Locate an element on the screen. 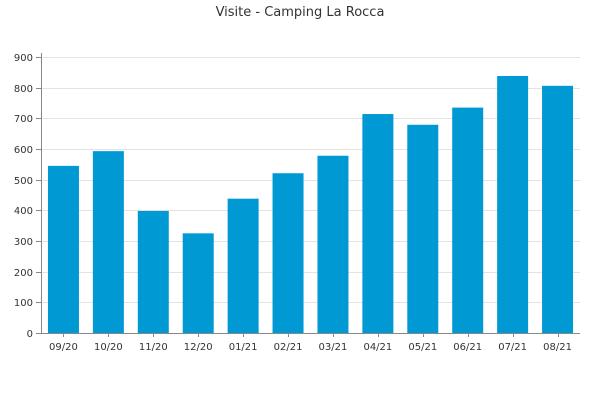 The image size is (600, 400). y-tick-label: 100 is located at coordinates (23, 303).